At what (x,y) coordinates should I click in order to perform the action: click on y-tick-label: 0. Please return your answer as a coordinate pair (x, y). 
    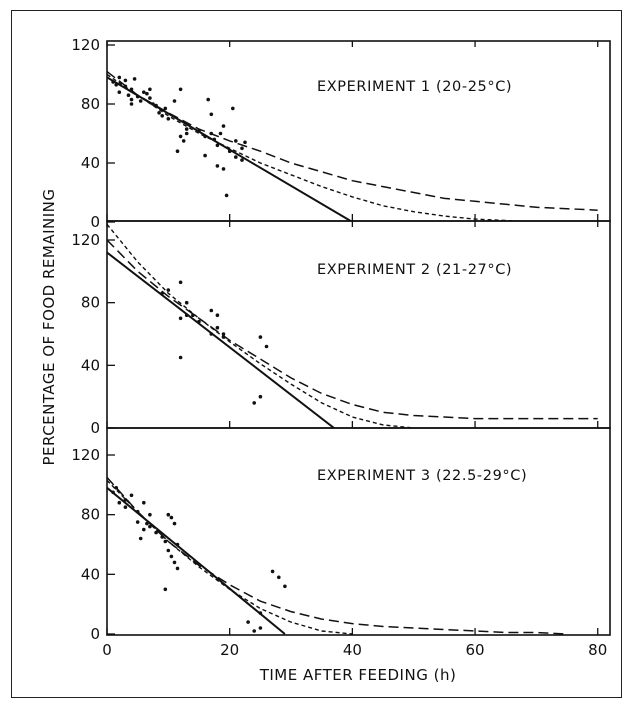
    Looking at the image, I should click on (95, 634).